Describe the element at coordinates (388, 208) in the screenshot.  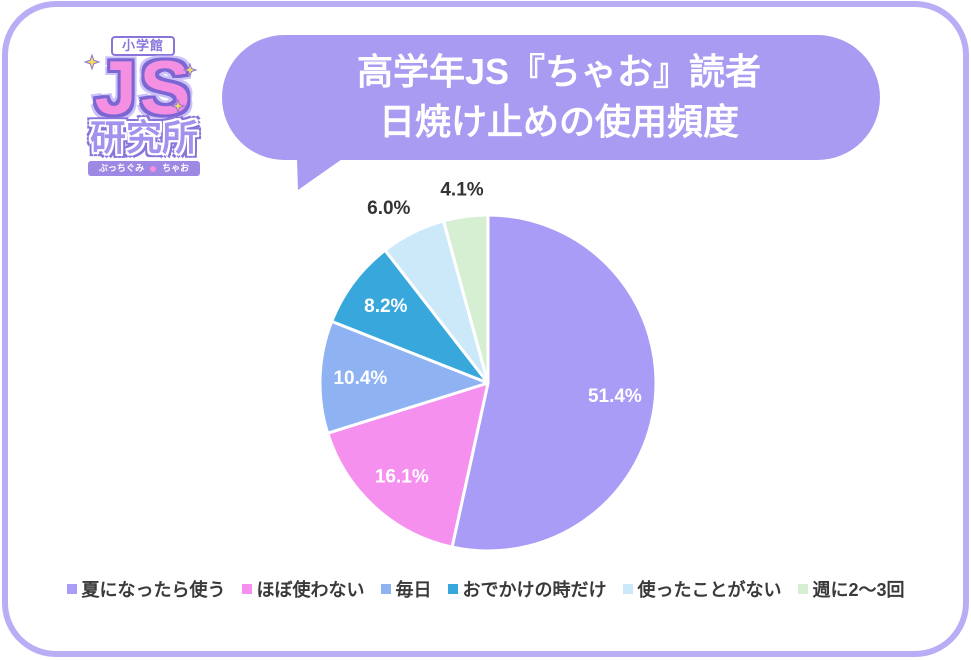
I see `pie-data-label: 6.0%` at that location.